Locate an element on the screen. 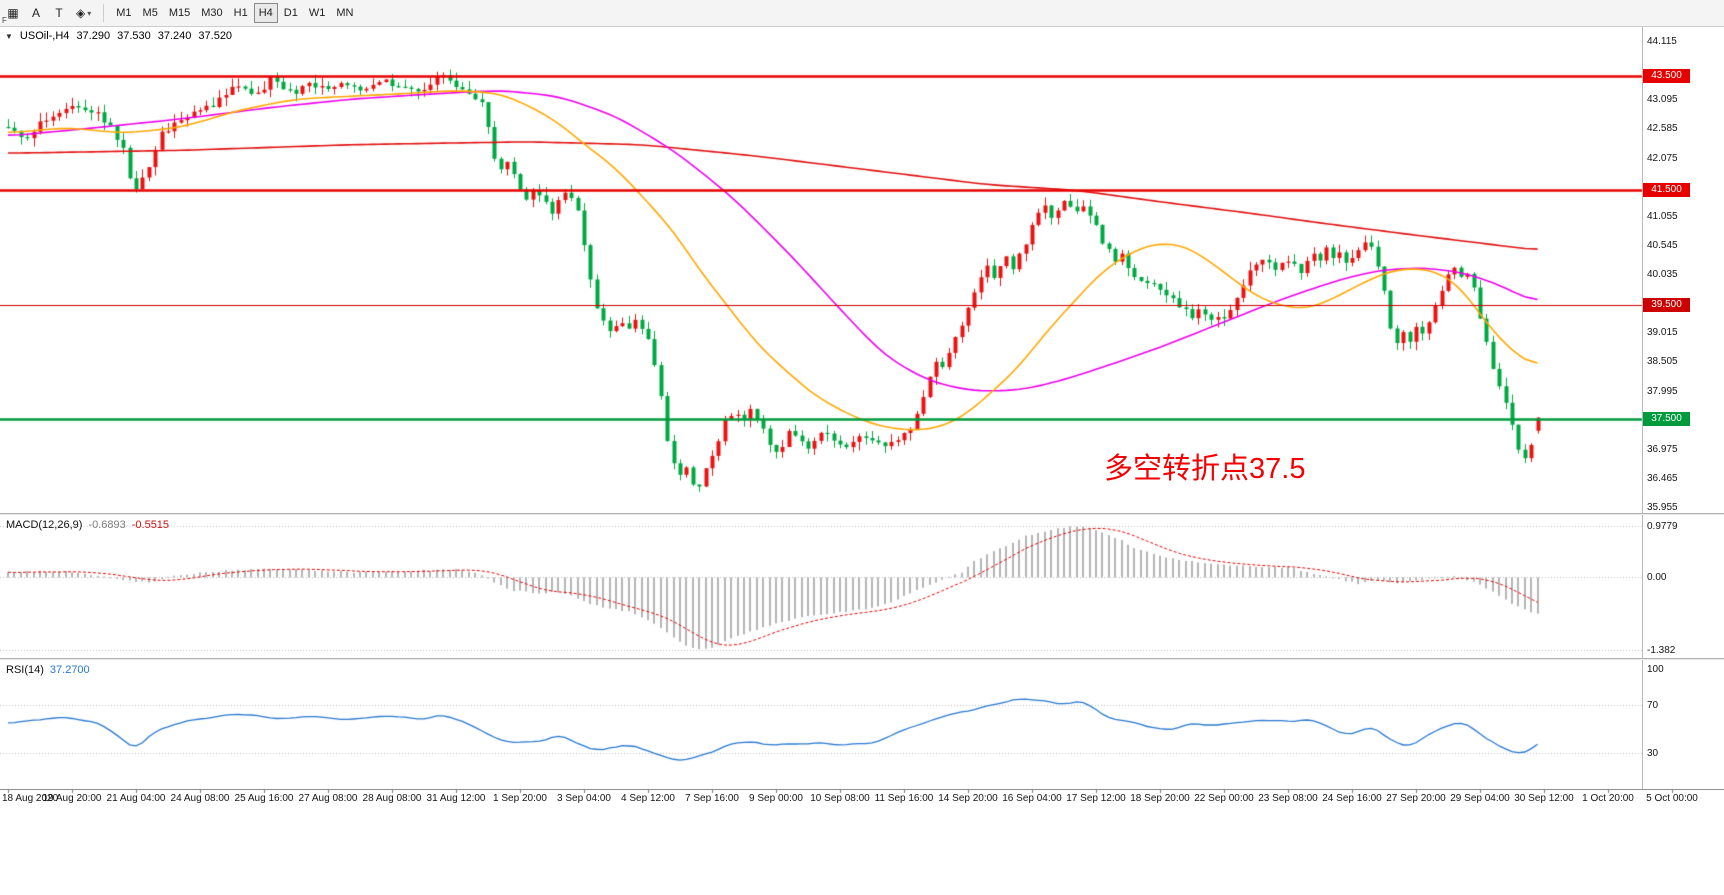  price-tick-label: 42.585 is located at coordinates (1662, 129).